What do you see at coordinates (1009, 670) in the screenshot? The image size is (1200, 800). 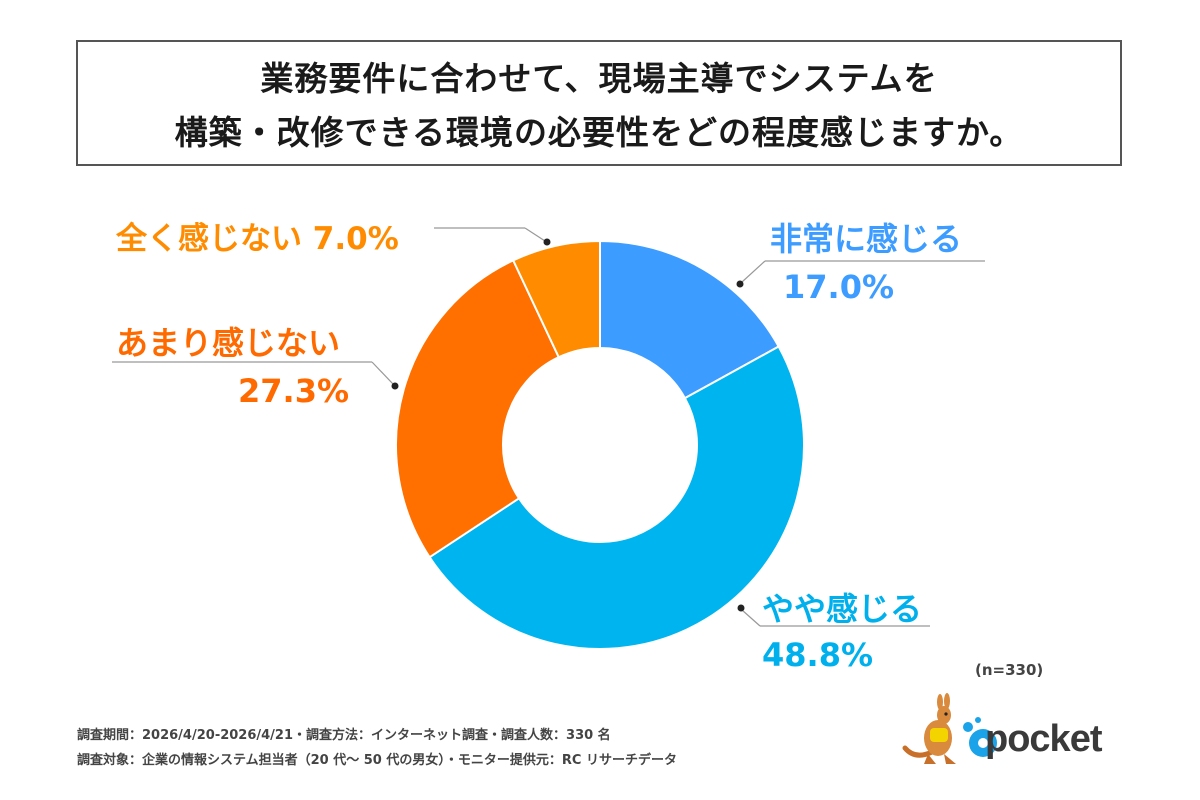 I see `sample-size: (n=330)` at bounding box center [1009, 670].